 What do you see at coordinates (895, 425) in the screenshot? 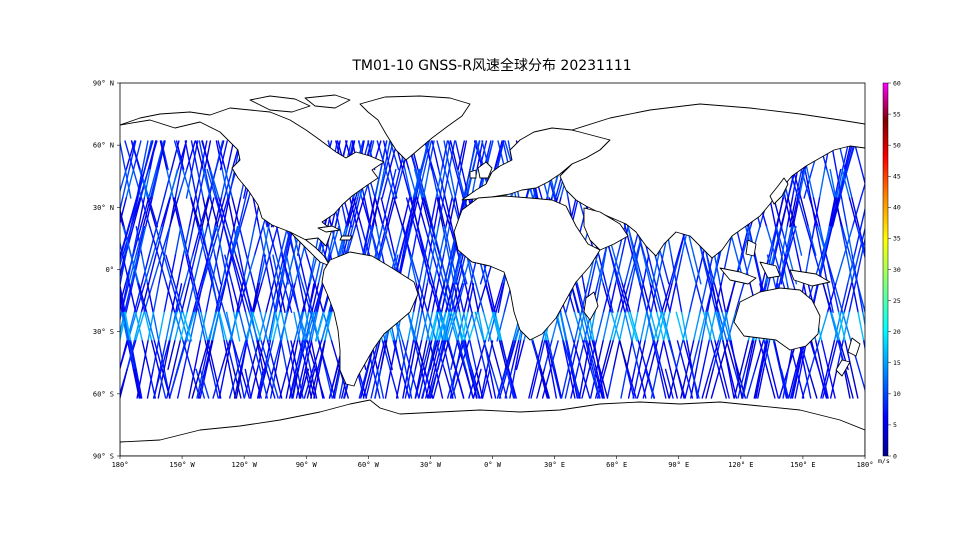
I see `colorbar-tick-label: 5` at bounding box center [895, 425].